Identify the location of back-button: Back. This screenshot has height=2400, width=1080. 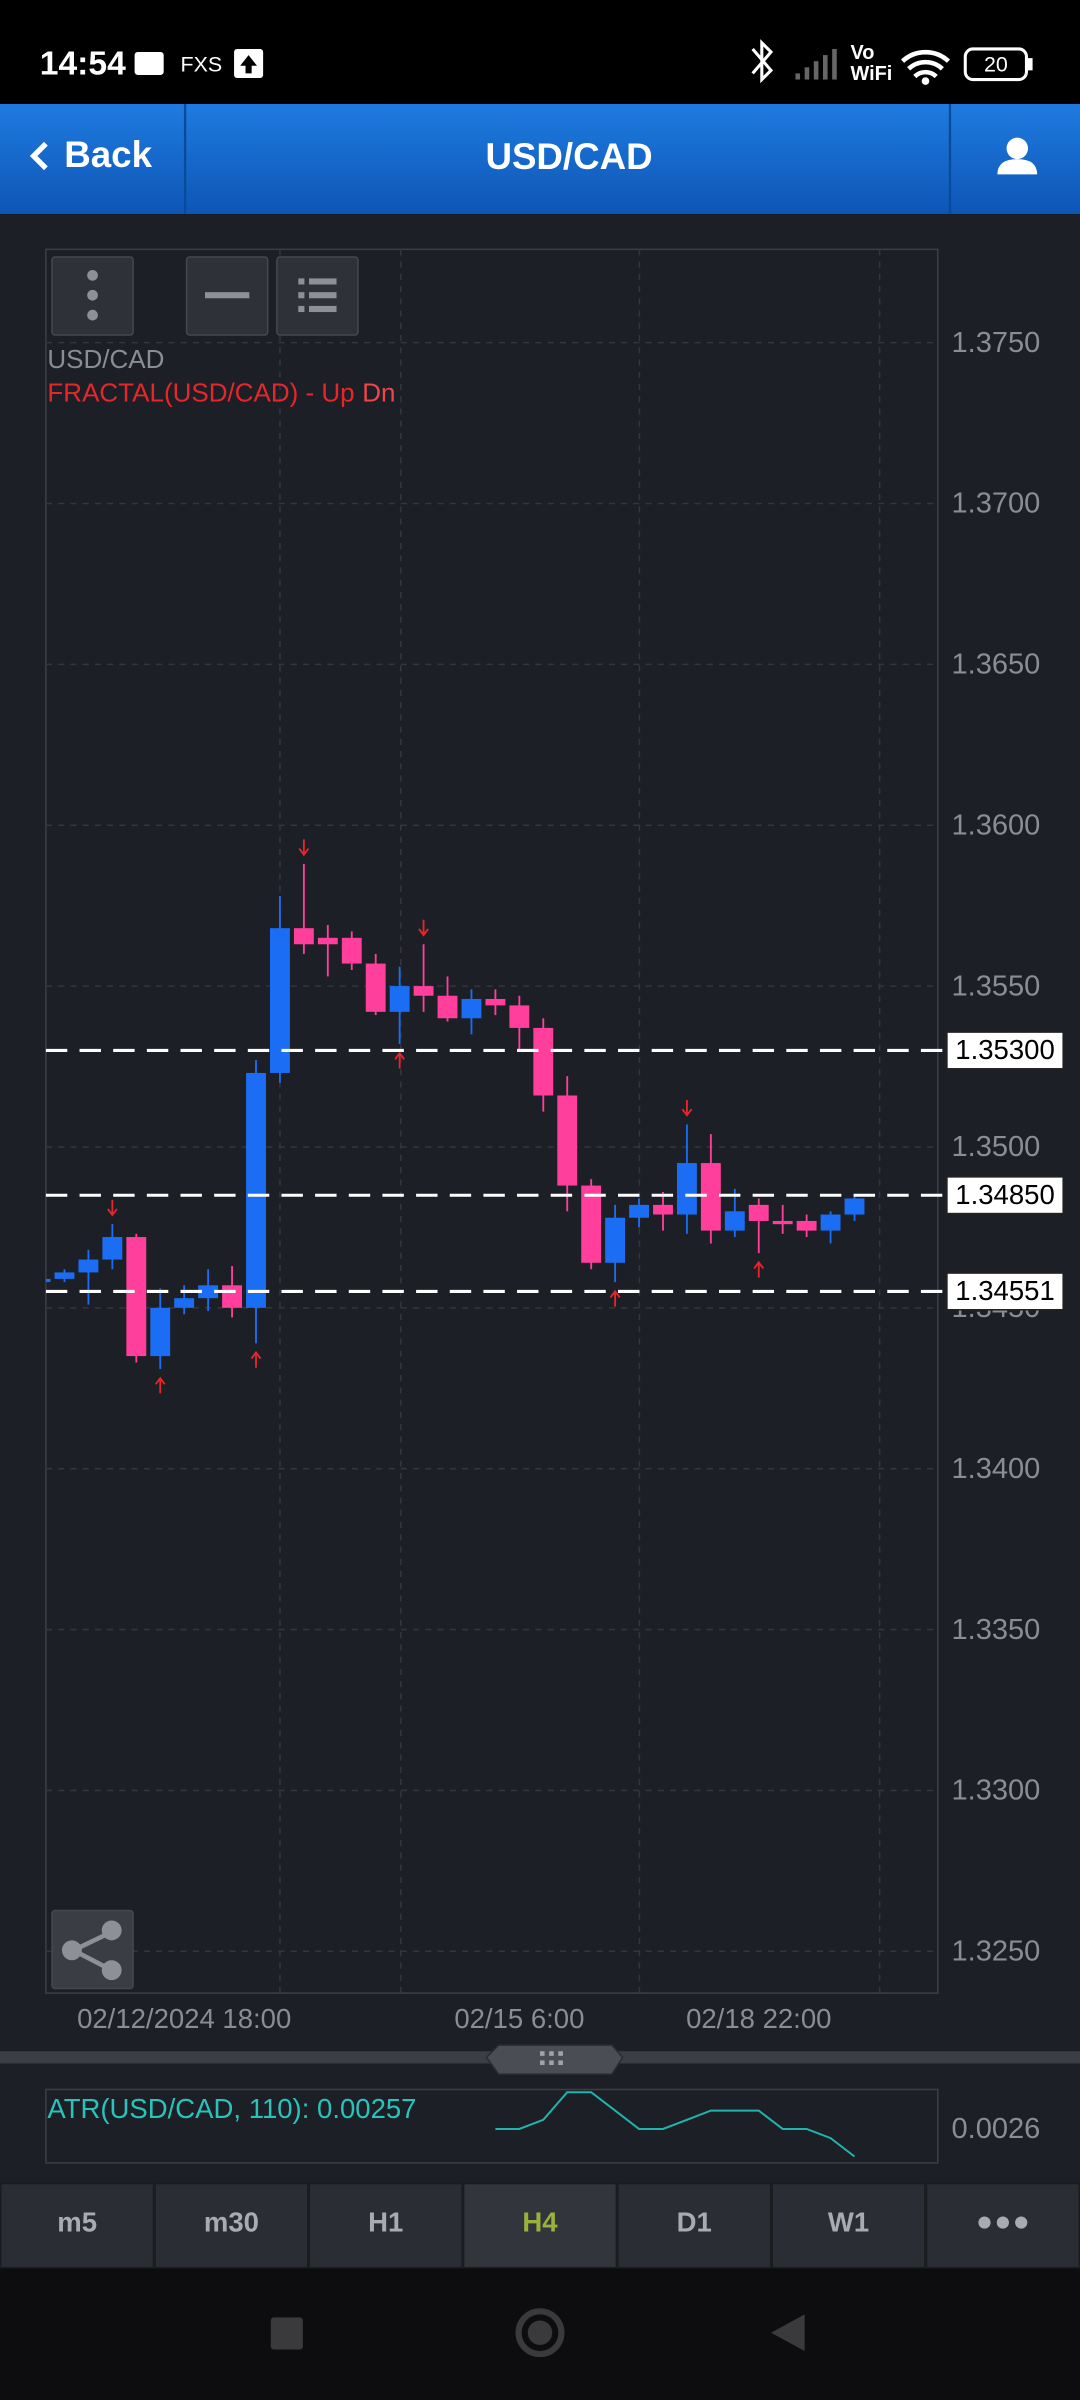
(91, 154).